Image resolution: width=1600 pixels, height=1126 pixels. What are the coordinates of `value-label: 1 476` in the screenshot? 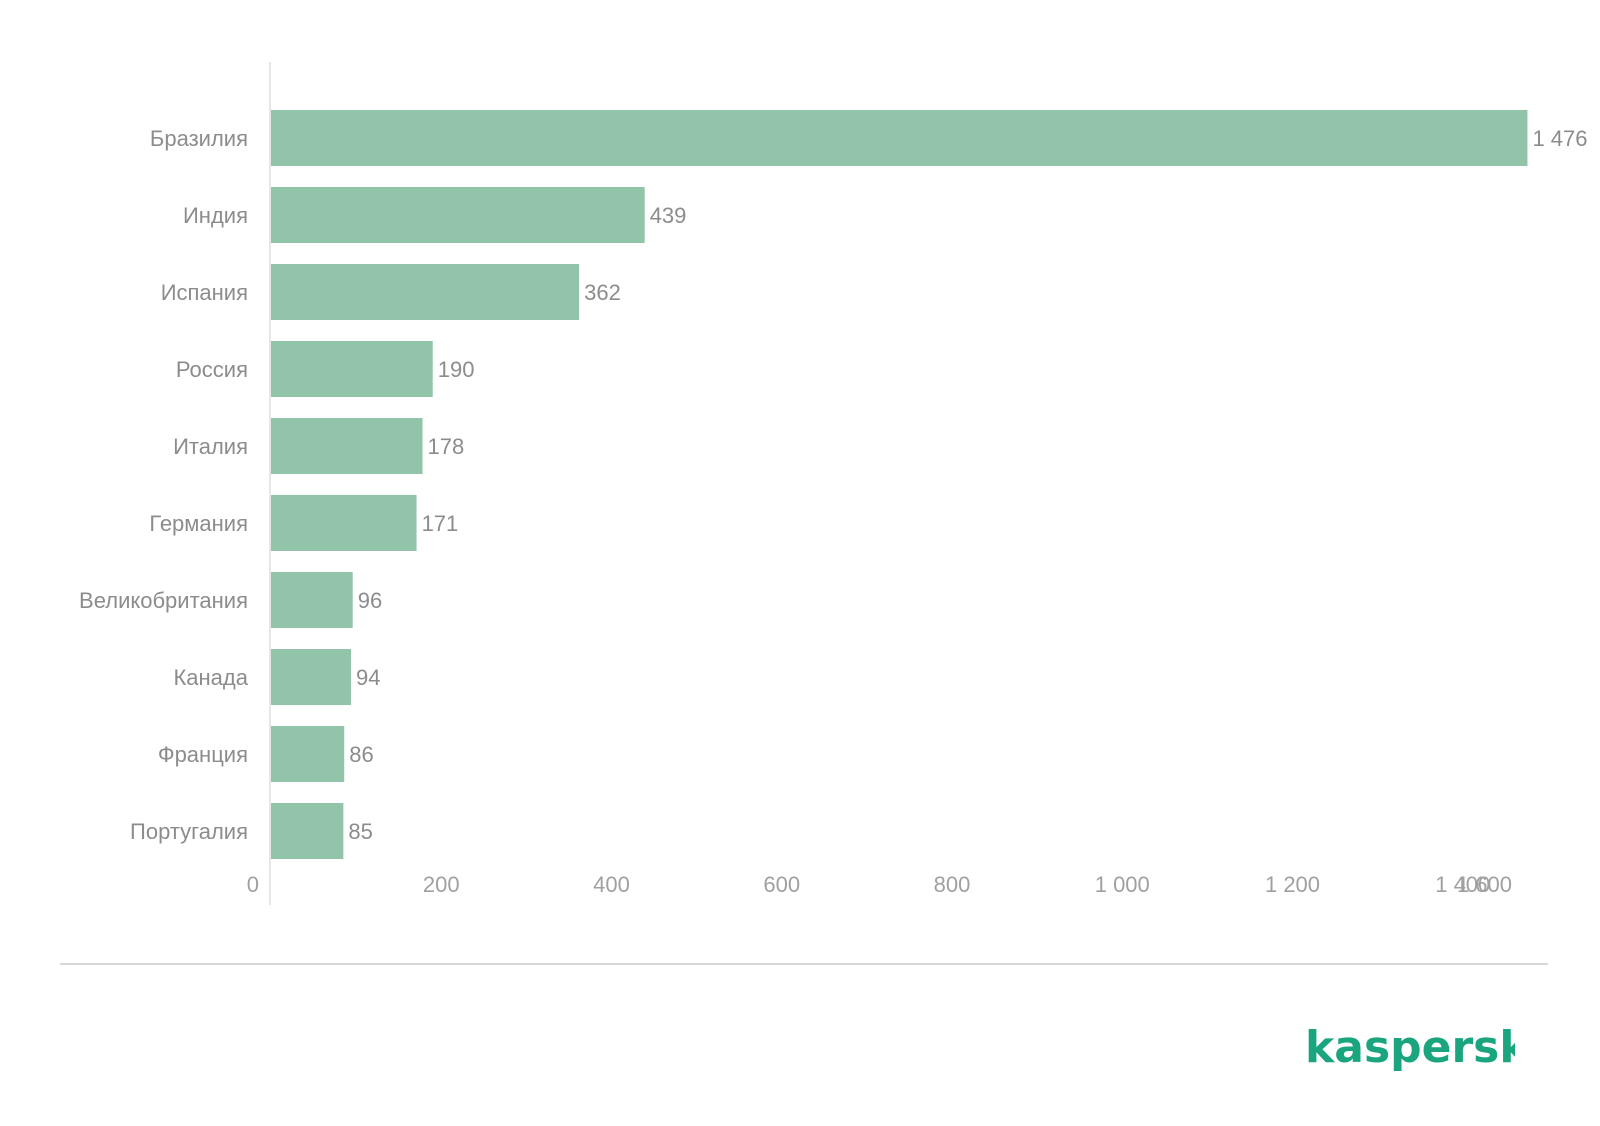 It's located at (1559, 138).